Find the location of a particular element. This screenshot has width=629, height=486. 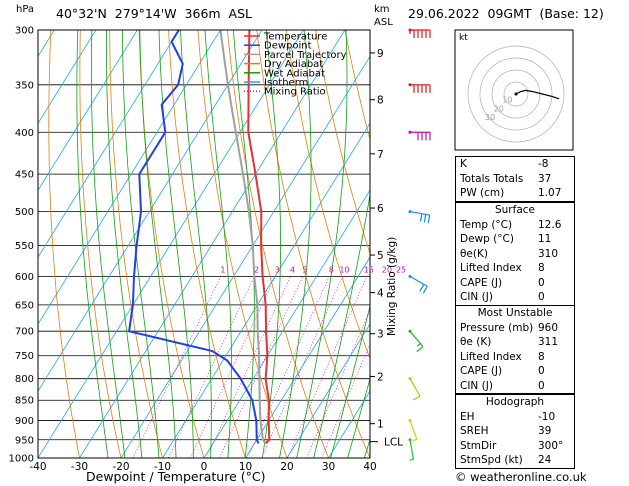

legend-entry: Mixing Ratio is located at coordinates (295, 92).